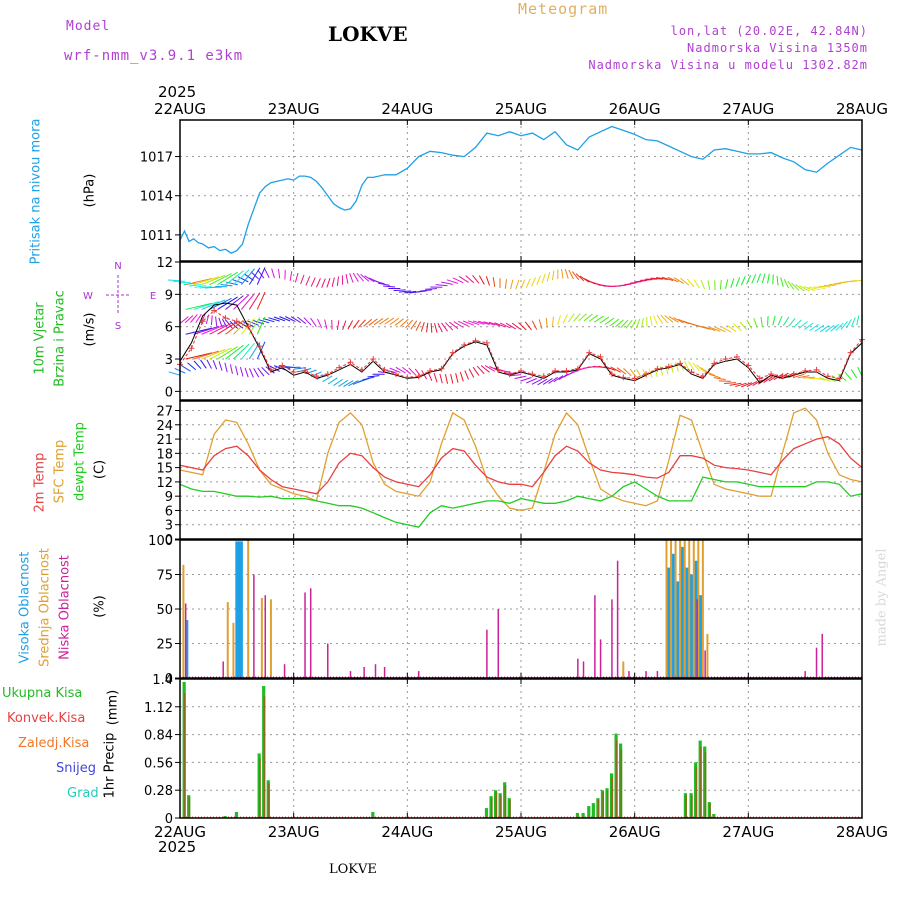  What do you see at coordinates (521, 832) in the screenshot?
I see `bottom-date-labels: 22AUG 23AUG 24AUG 25AUG 26AUG 27AUG 28AUG` at bounding box center [521, 832].